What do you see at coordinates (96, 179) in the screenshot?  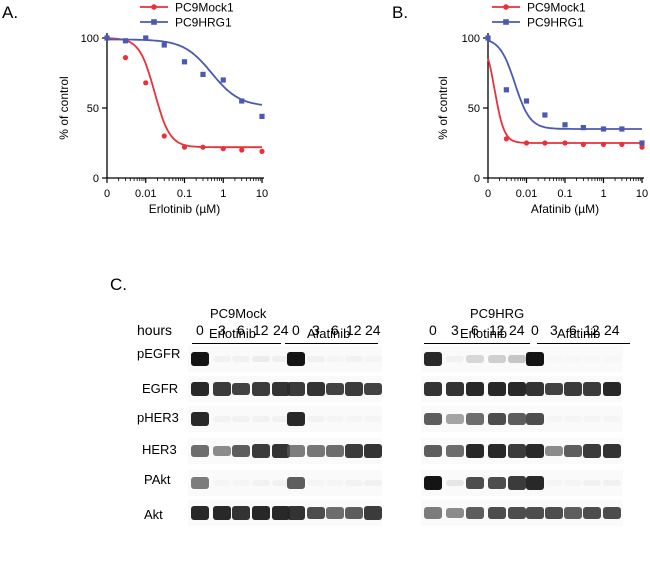 I see `y-tick-label: 0` at bounding box center [96, 179].